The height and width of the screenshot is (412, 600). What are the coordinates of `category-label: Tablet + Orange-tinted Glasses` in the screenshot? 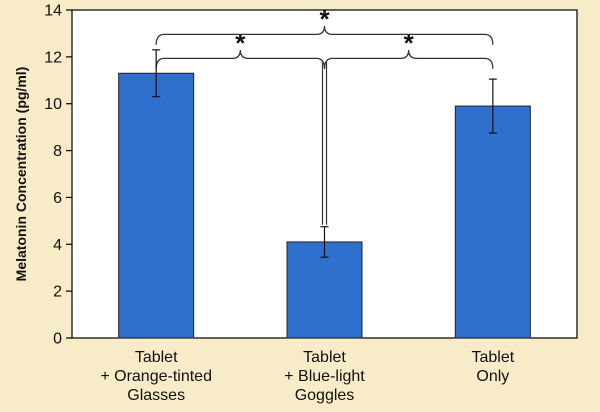 It's located at (156, 376).